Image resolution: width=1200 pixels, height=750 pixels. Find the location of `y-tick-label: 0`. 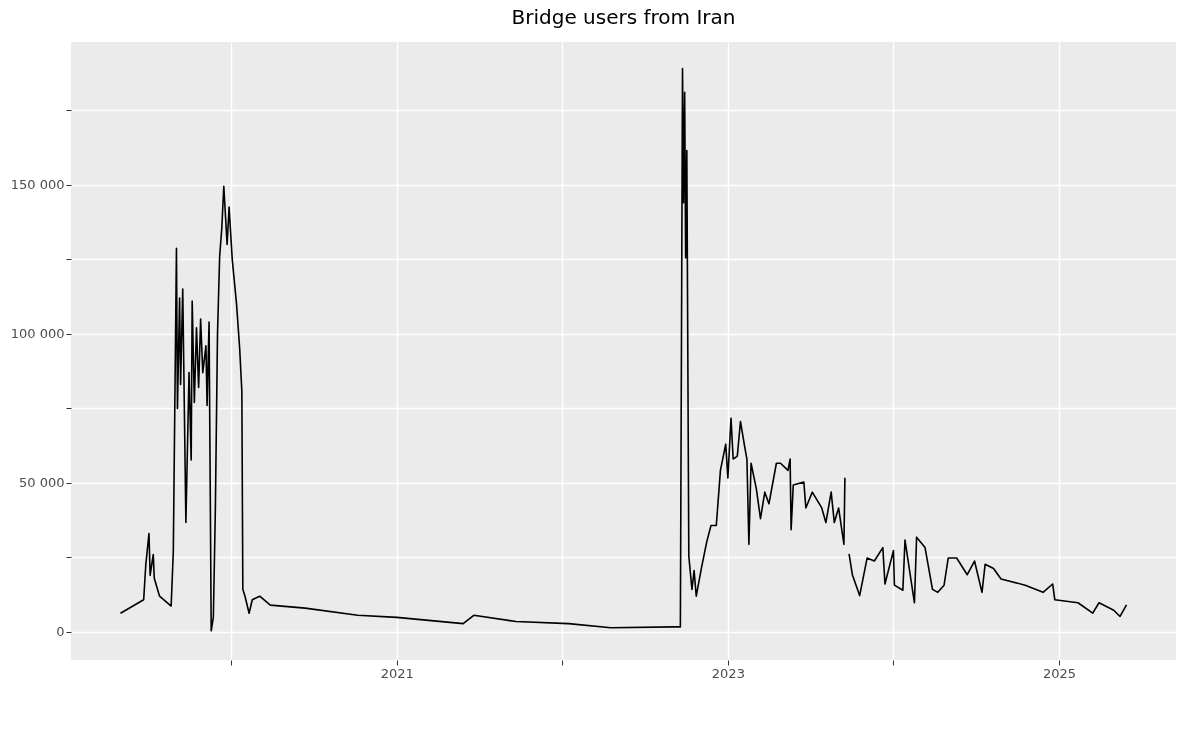

y-tick-label: 0 is located at coordinates (60, 632).